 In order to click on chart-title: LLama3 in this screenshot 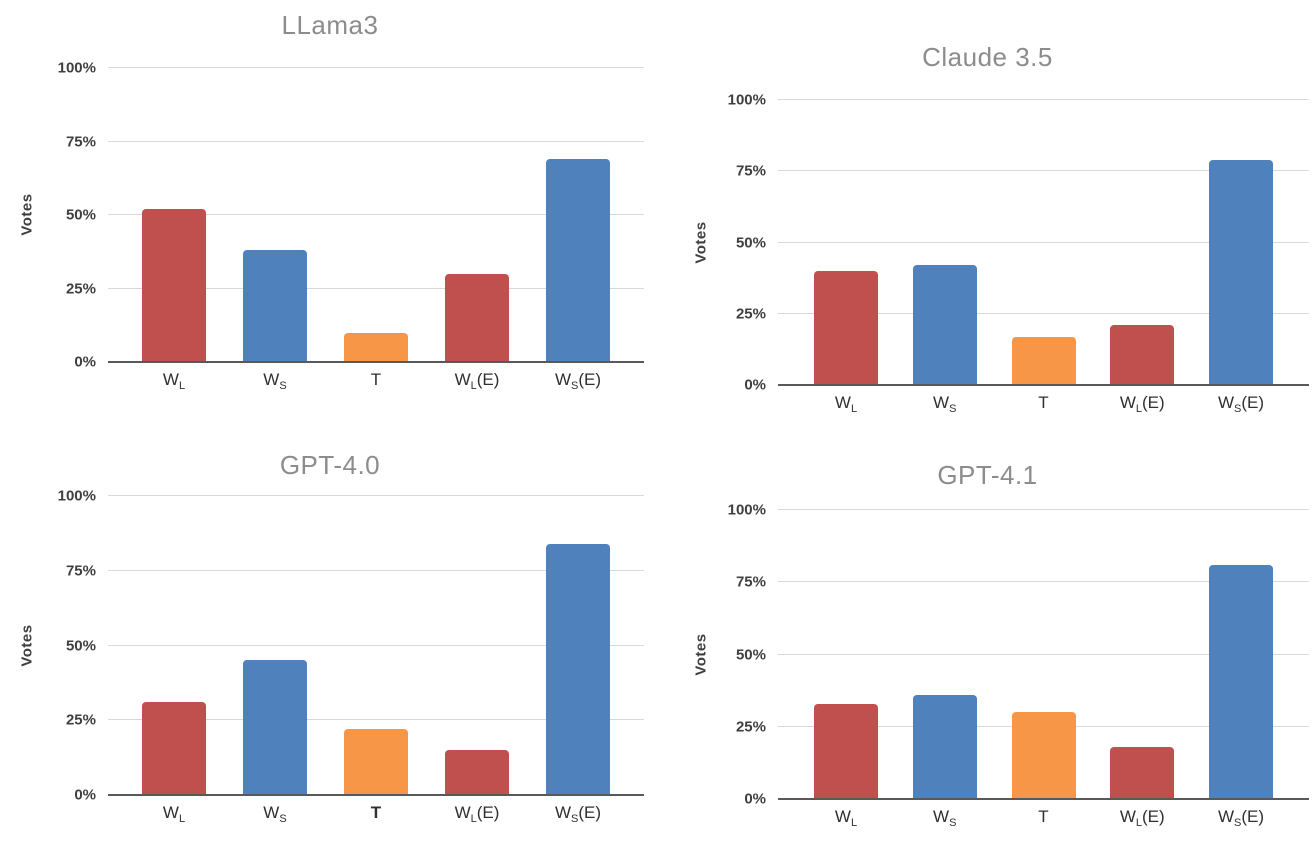, I will do `click(330, 25)`.